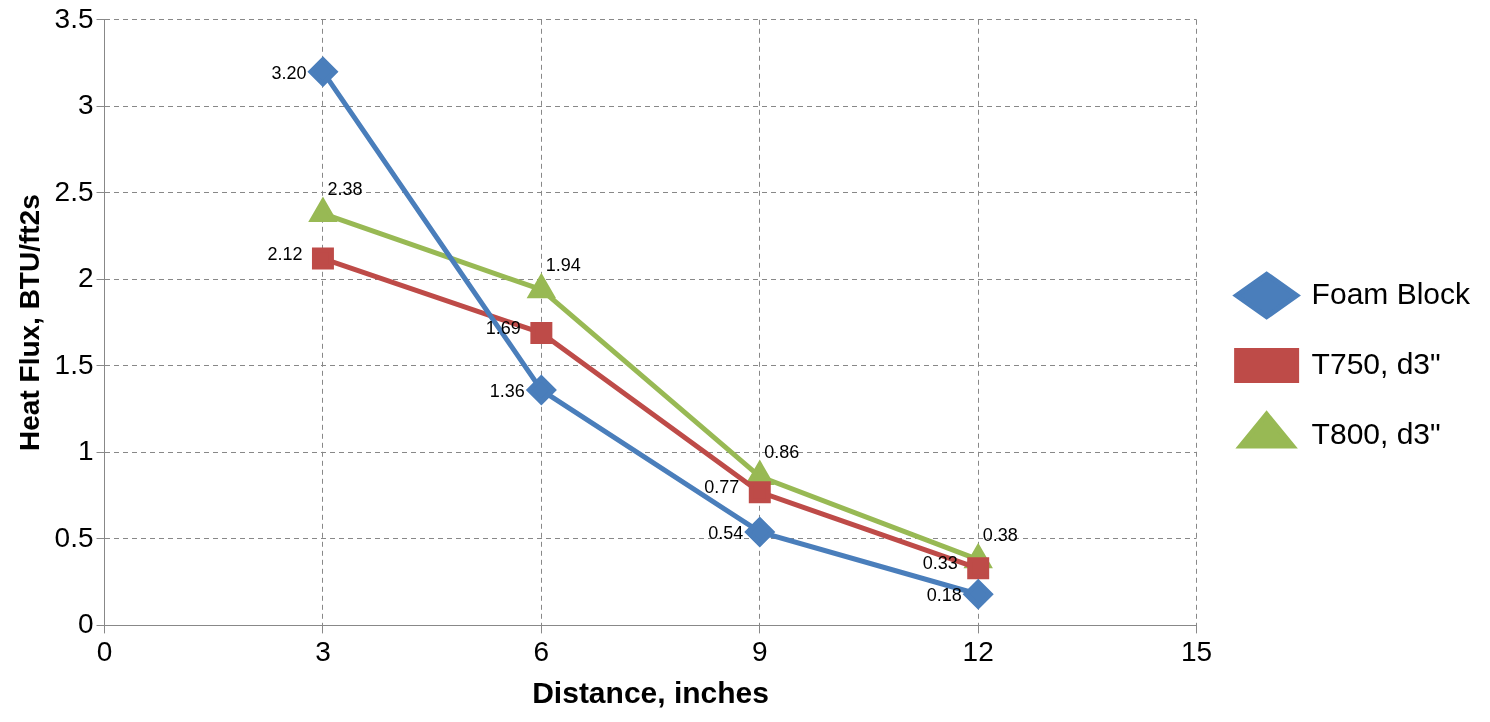 The width and height of the screenshot is (1490, 722). I want to click on legend-label: T750, d3", so click(1376, 363).